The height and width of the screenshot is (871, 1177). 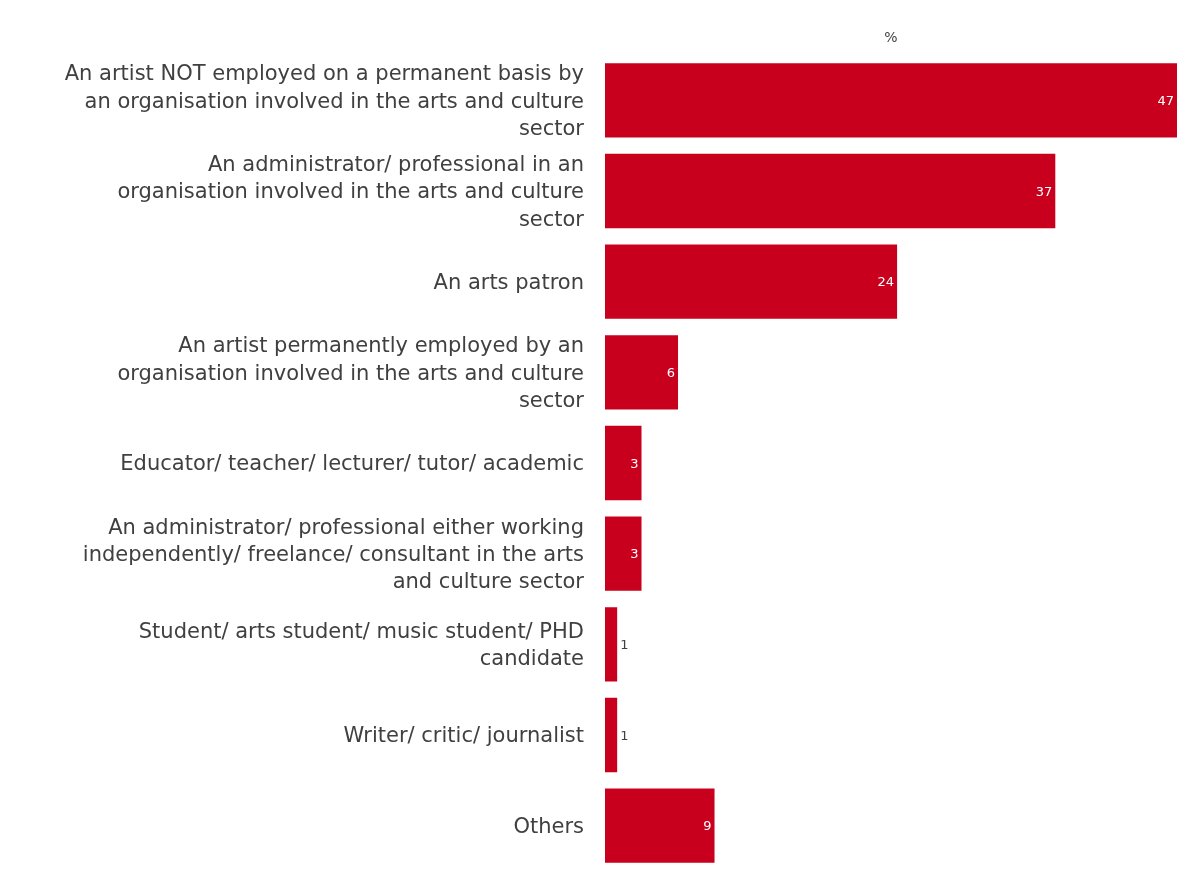 What do you see at coordinates (548, 826) in the screenshot?
I see `y-tick-label: Others` at bounding box center [548, 826].